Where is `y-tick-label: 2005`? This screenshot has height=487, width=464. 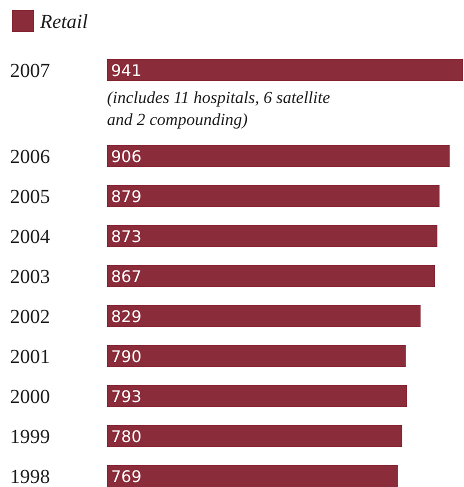 y-tick-label: 2005 is located at coordinates (30, 197).